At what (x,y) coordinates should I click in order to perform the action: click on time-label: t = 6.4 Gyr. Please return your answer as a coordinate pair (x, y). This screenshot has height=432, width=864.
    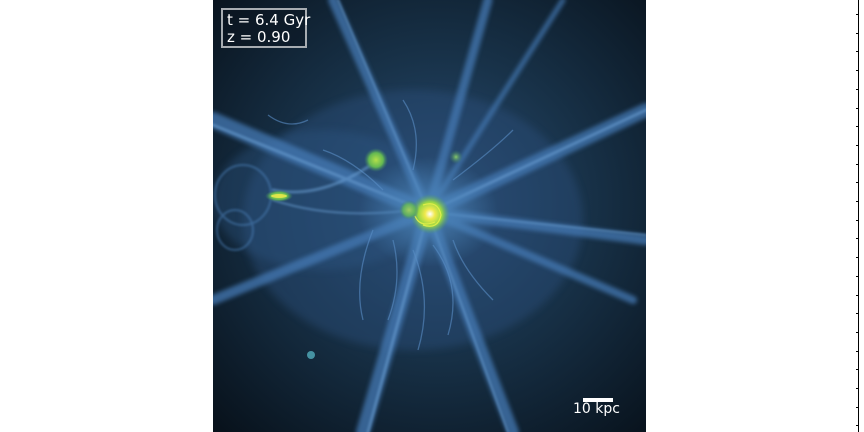
    Looking at the image, I should click on (269, 20).